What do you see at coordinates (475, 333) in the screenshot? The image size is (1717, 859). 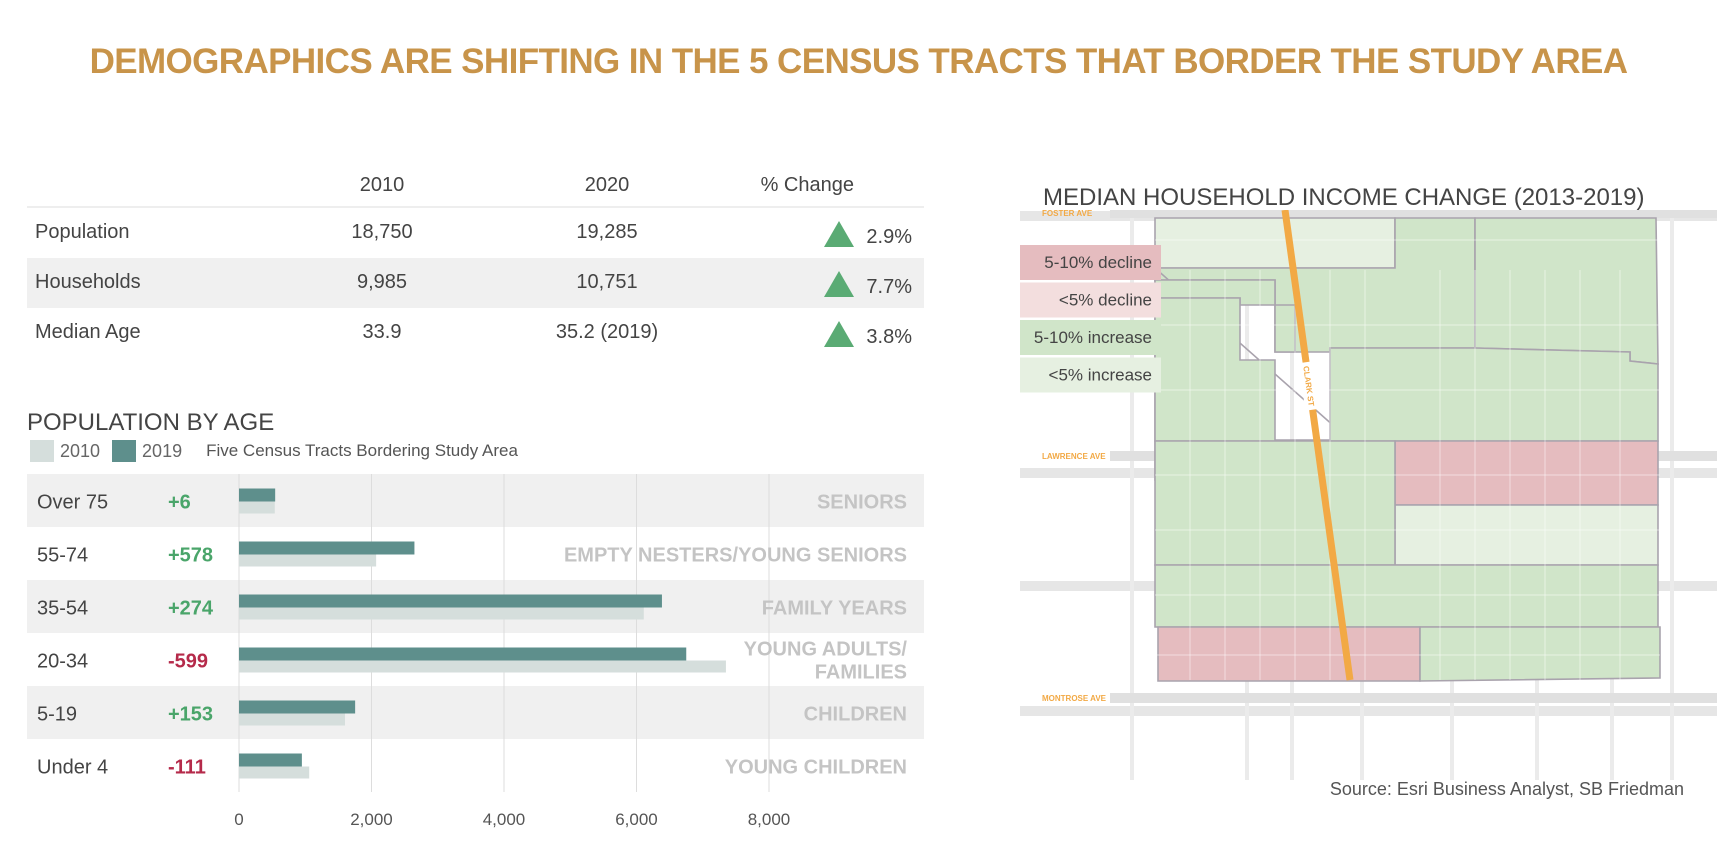 I see `table-row-median-age: Median Age 33.9 35.2 (2019) 3.8%` at bounding box center [475, 333].